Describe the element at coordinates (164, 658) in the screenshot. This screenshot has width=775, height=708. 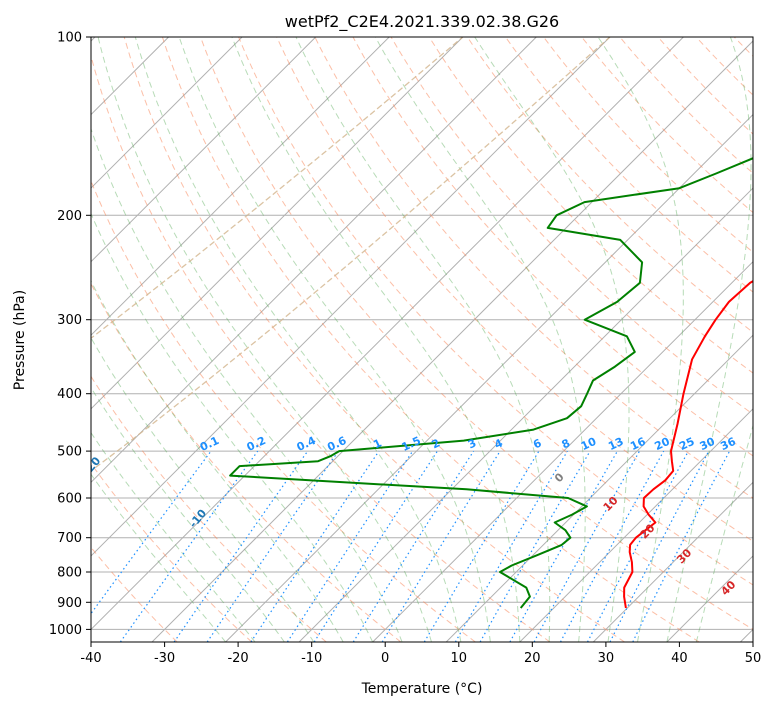
I see `x-tick-label: -30` at that location.